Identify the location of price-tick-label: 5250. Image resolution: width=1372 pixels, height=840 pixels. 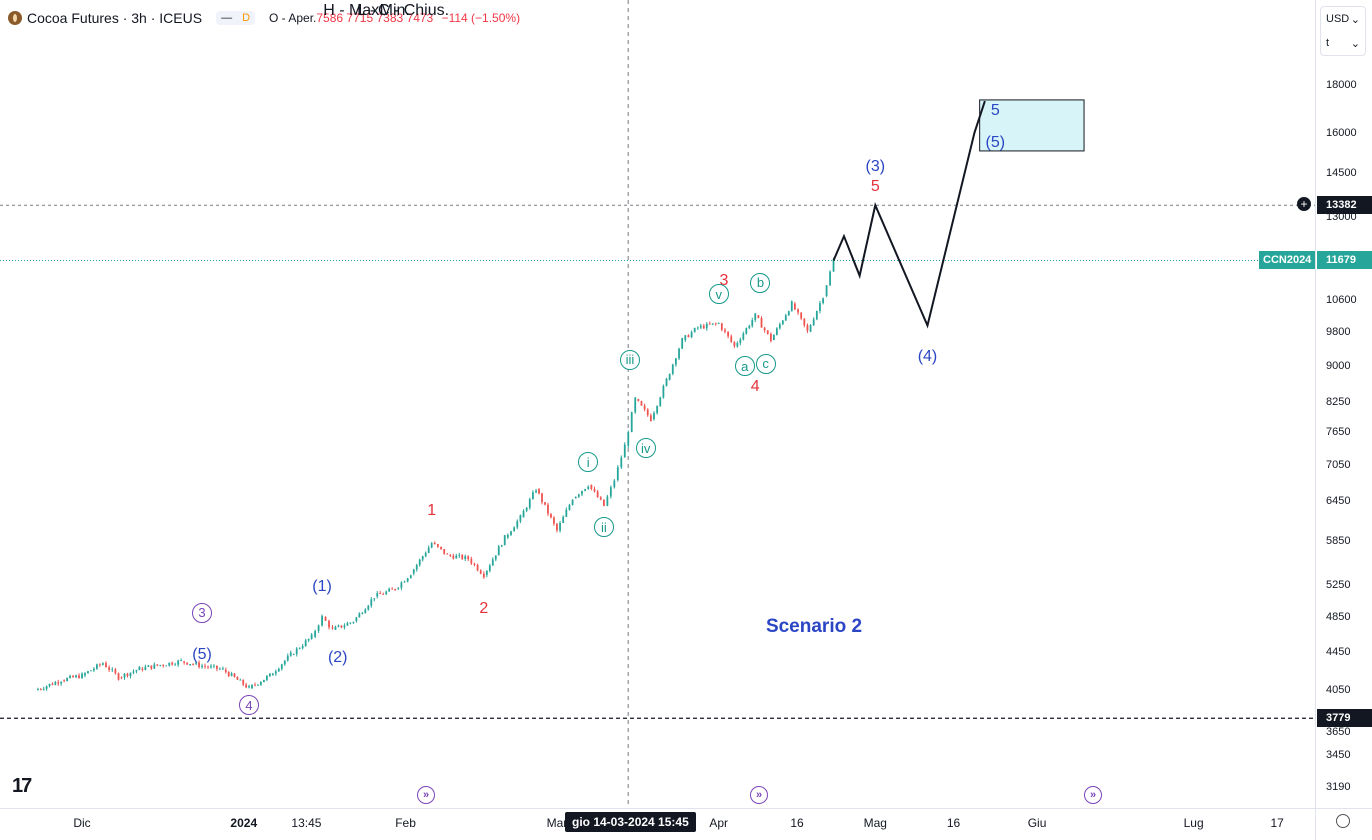
(1338, 584).